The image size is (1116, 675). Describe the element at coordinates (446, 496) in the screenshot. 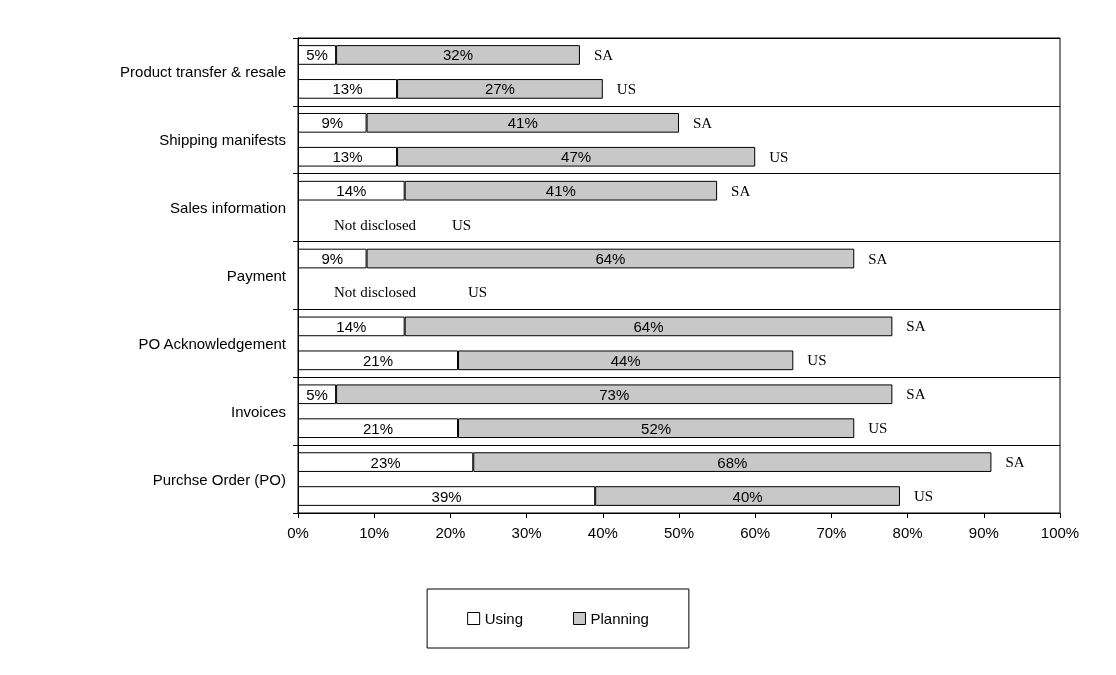

I see `data-label: 39%` at that location.